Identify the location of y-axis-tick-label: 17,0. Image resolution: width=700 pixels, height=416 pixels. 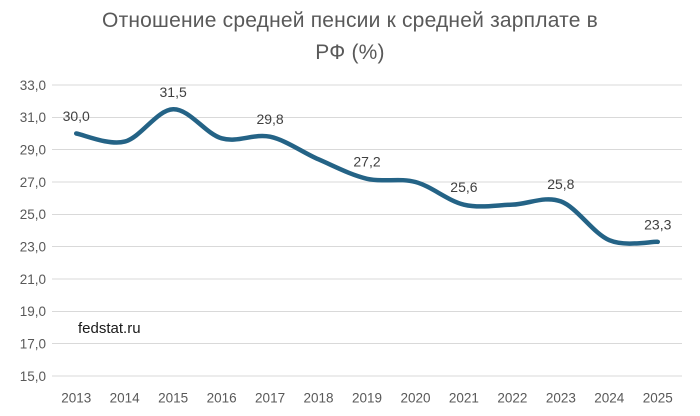
(33, 343).